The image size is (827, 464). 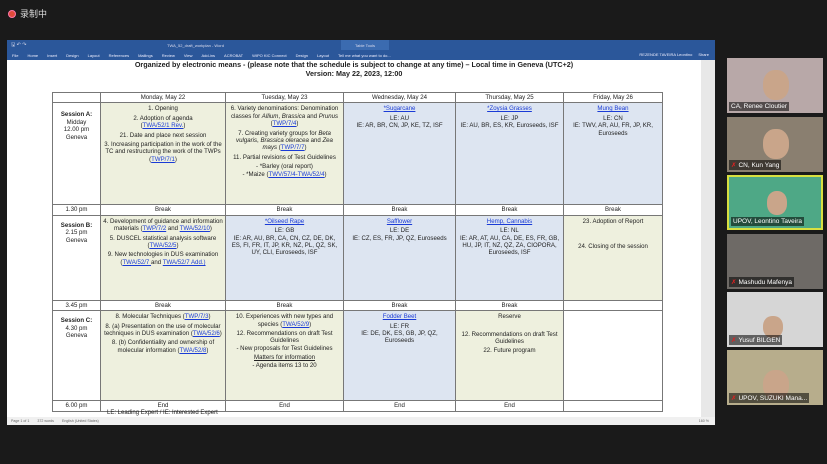 What do you see at coordinates (509, 97) in the screenshot?
I see `day-header: Thursday, May 25` at bounding box center [509, 97].